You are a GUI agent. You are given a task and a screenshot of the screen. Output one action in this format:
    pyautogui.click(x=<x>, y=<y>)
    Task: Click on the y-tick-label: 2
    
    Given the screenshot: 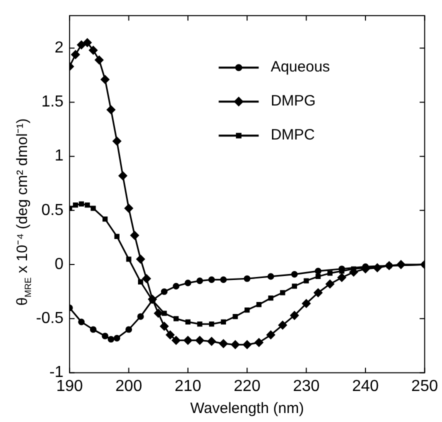 What is the action you would take?
    pyautogui.click(x=59, y=47)
    